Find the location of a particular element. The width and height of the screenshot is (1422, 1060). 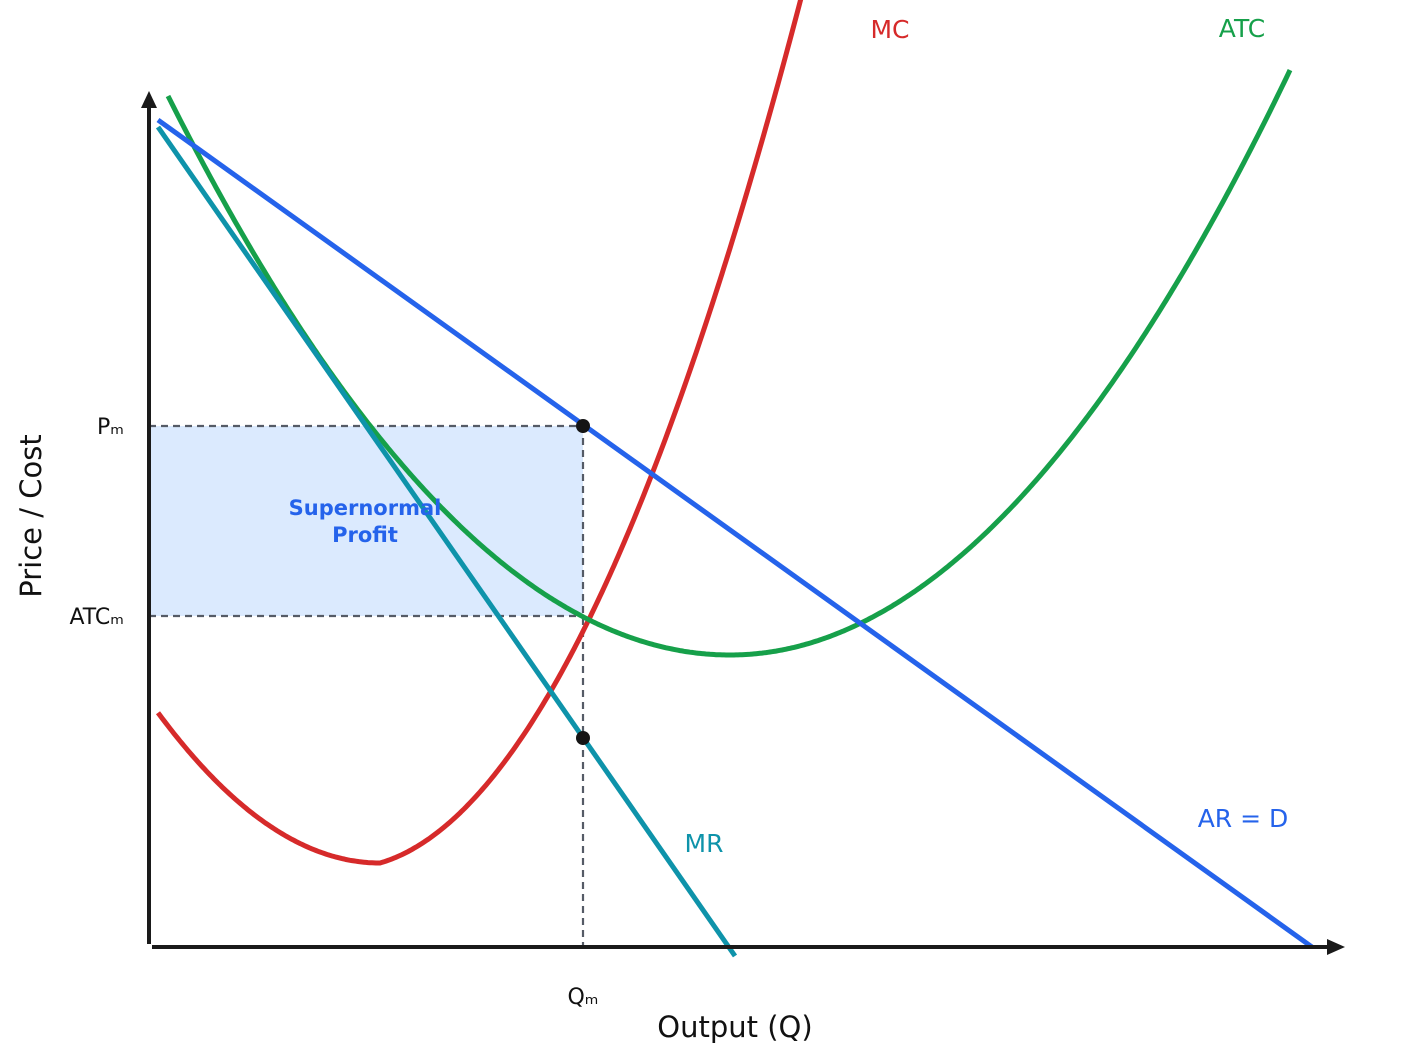

atc-curve-label: ATC is located at coordinates (1242, 28).